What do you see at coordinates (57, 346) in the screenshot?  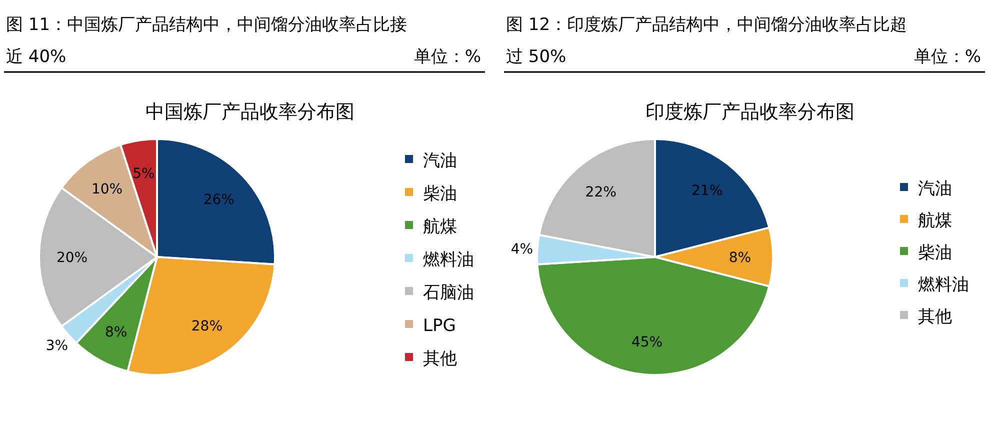 I see `data-label: 3%` at bounding box center [57, 346].